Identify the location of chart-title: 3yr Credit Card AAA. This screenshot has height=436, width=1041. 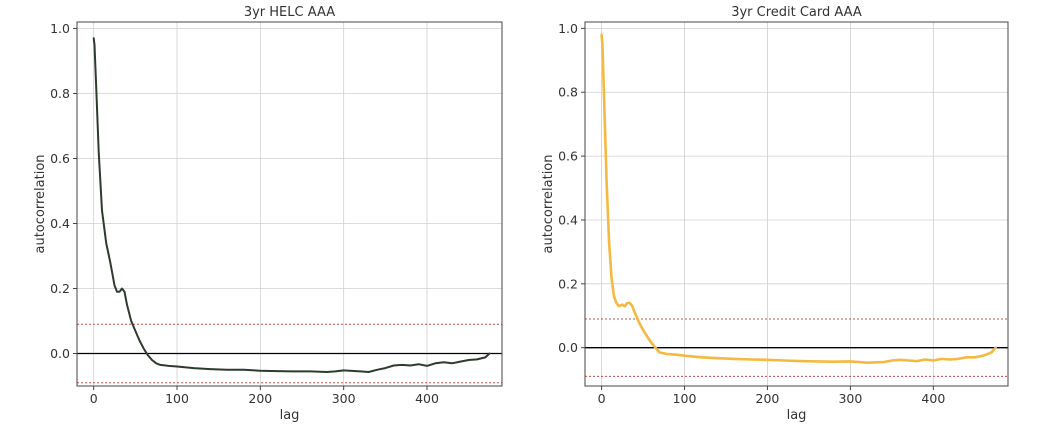
(796, 12).